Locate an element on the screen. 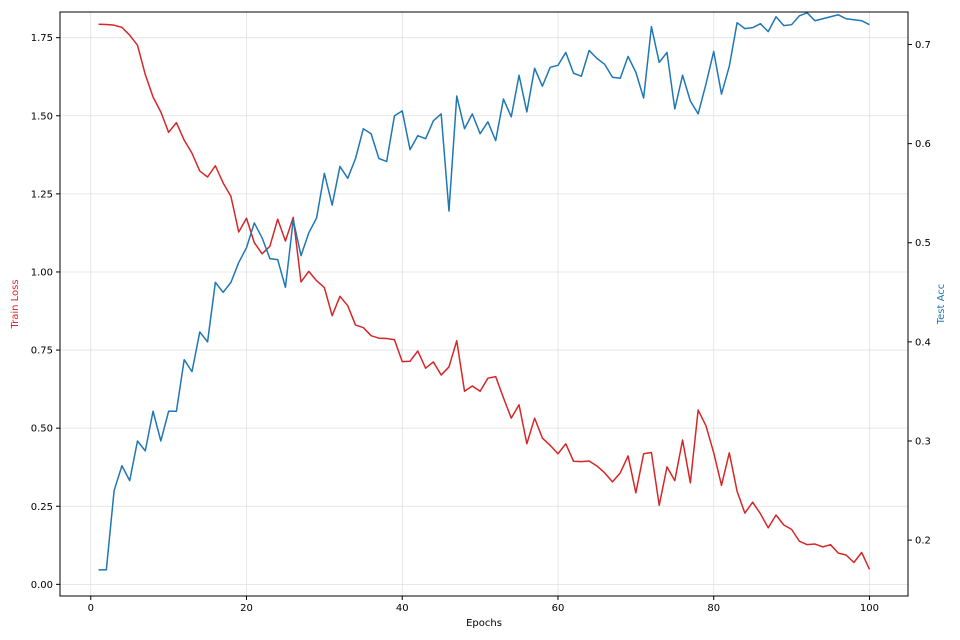  y-left-axis-label: Train Loss is located at coordinates (15, 304).